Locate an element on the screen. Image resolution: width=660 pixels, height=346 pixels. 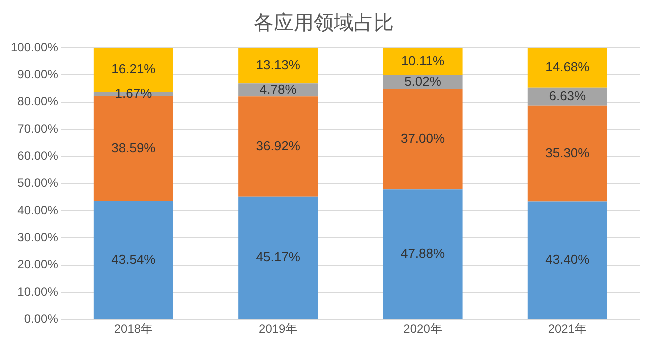
x-tick-label: 2019年 is located at coordinates (278, 329).